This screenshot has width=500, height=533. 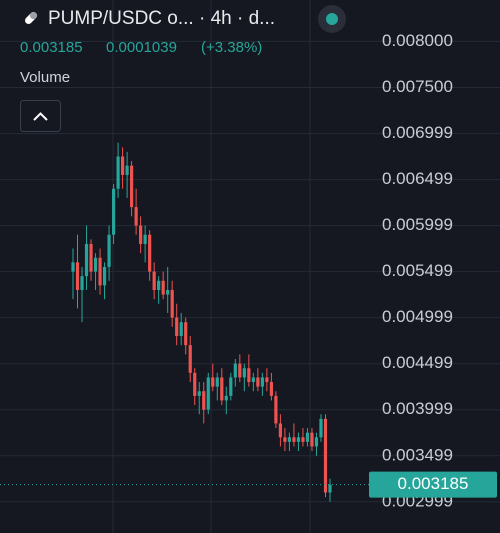 What do you see at coordinates (417, 362) in the screenshot?
I see `y-tick-label: 0.004499` at bounding box center [417, 362].